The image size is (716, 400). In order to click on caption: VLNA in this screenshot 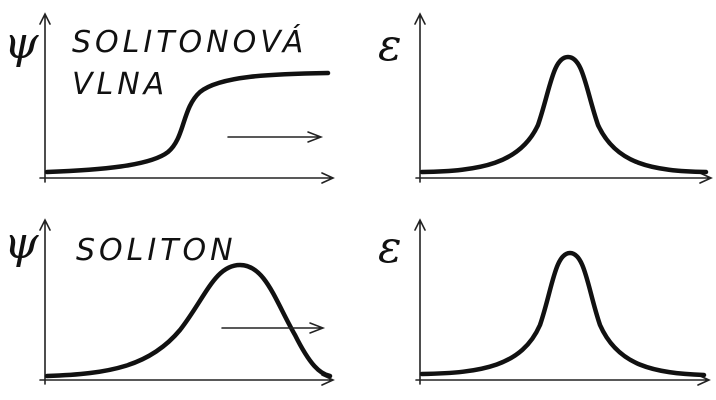, I will do `click(120, 84)`.